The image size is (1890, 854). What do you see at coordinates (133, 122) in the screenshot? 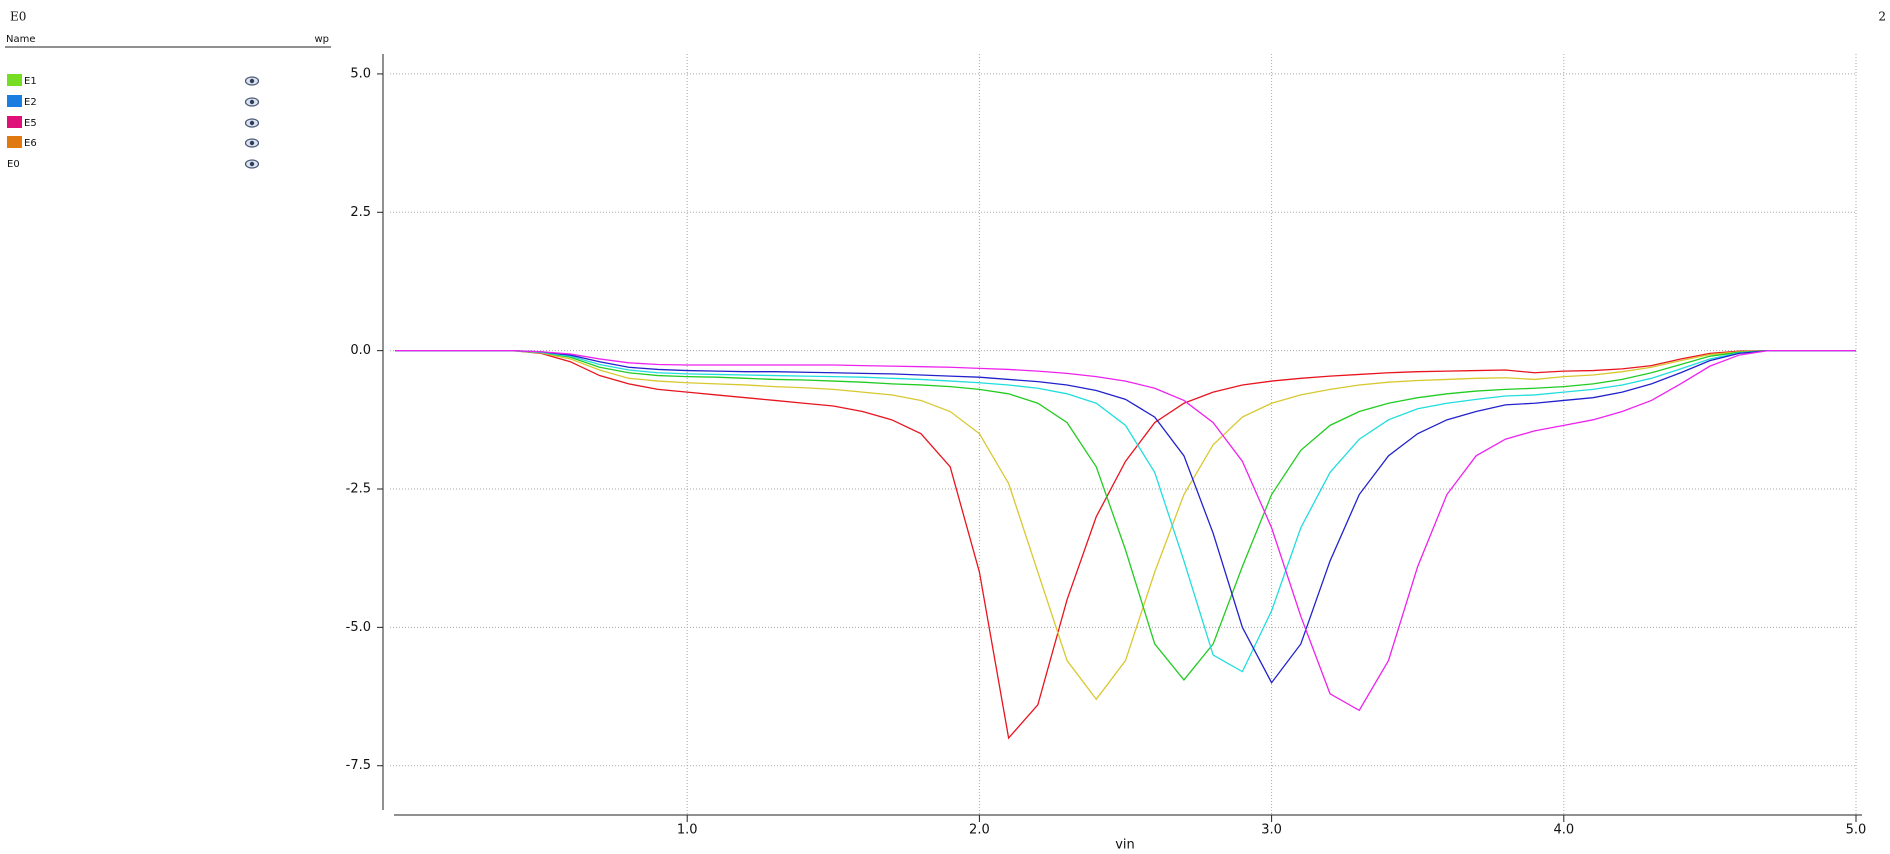
I see `signal-row: E5` at bounding box center [133, 122].